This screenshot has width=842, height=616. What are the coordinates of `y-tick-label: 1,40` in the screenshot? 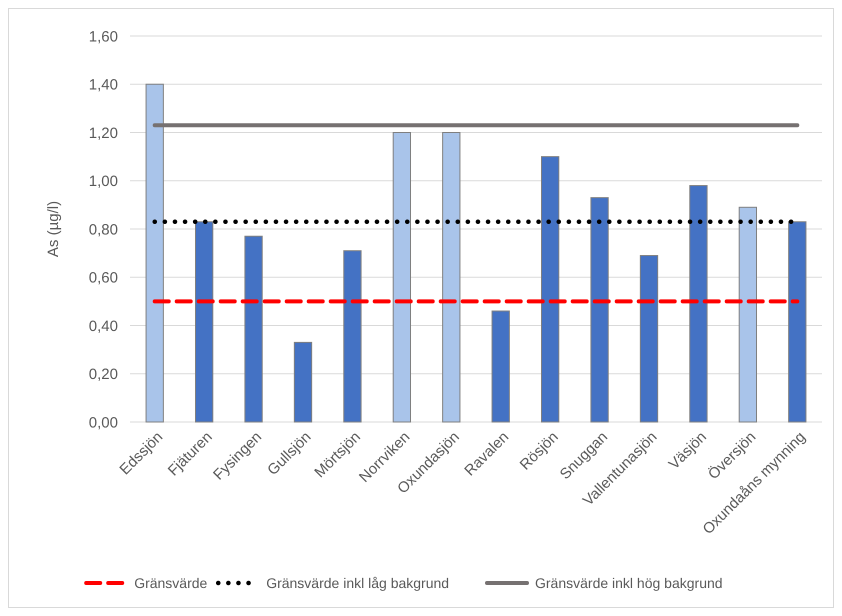 It's located at (103, 85).